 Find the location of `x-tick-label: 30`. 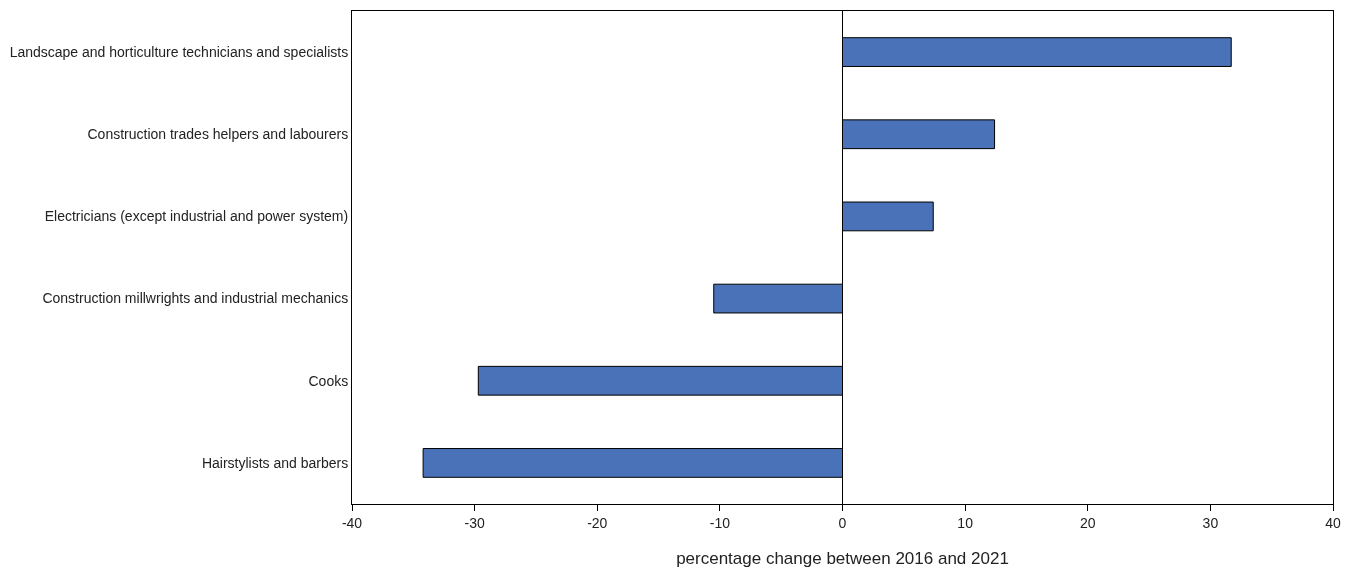

x-tick-label: 30 is located at coordinates (1210, 522).